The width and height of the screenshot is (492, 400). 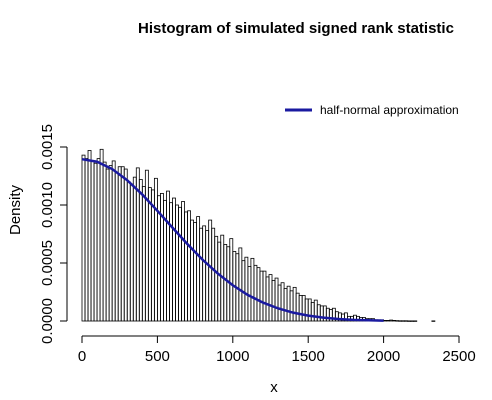 I want to click on legend-label: half-normal approximation, so click(x=389, y=110).